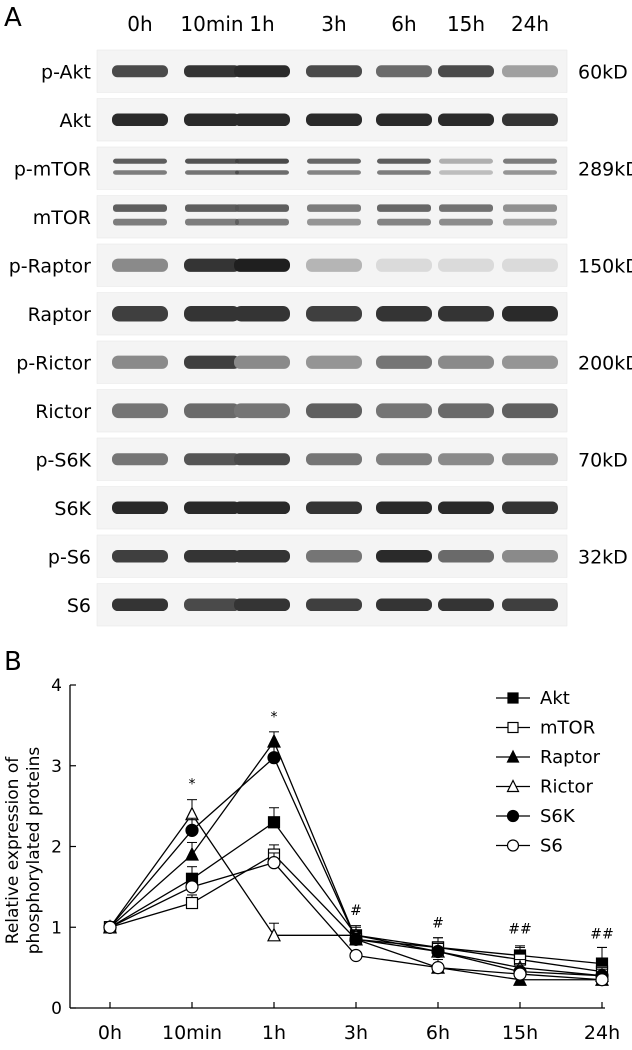 The image size is (632, 1050). Describe the element at coordinates (298, 314) in the screenshot. I see `blot-row: Raptor` at that location.